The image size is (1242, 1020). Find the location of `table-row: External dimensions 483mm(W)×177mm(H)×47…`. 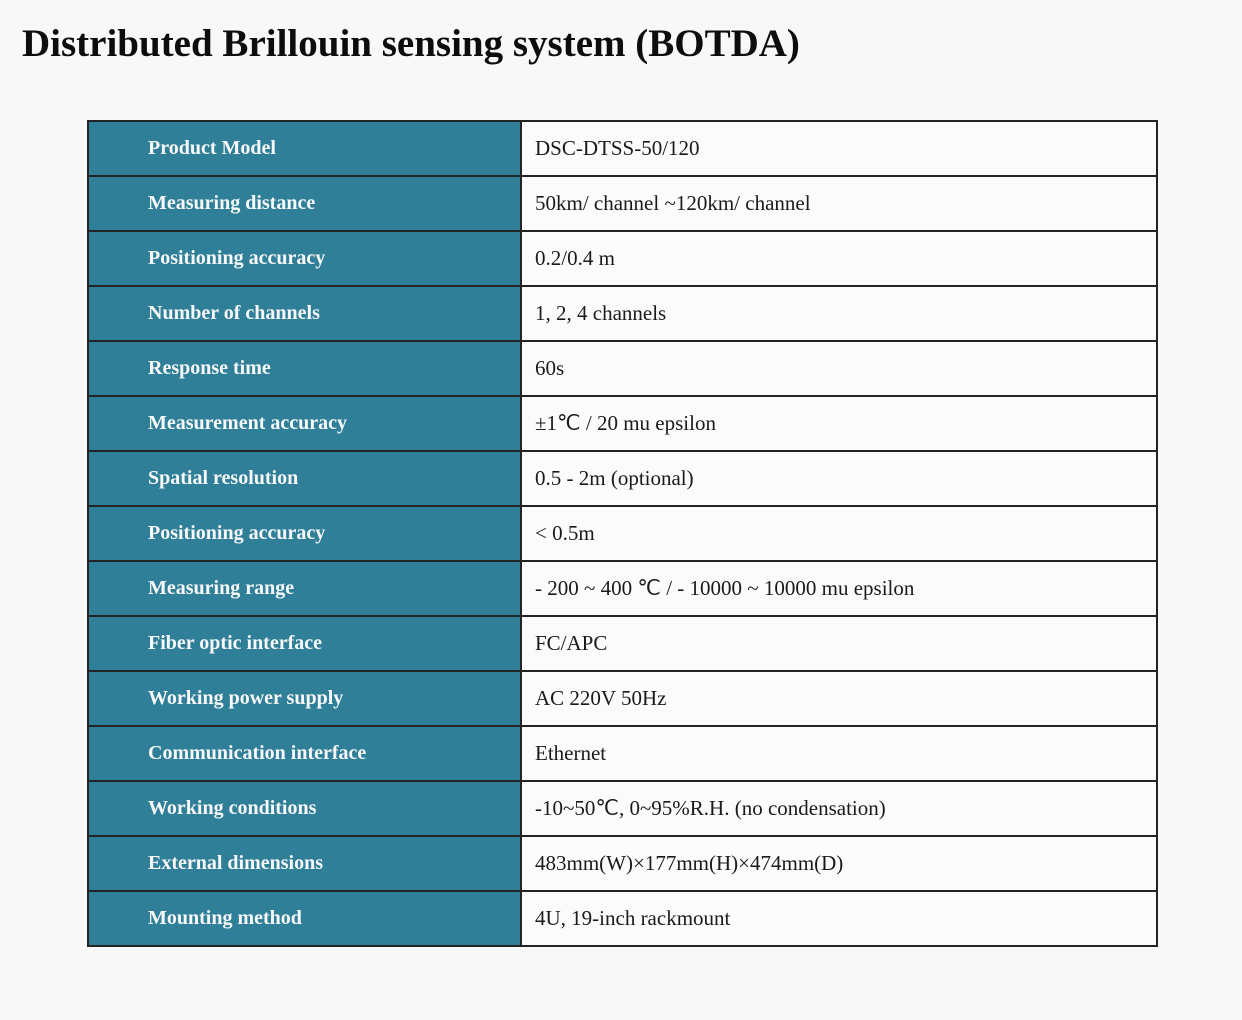

table-row: External dimensions 483mm(W)×177mm(H)×47… is located at coordinates (622, 863).